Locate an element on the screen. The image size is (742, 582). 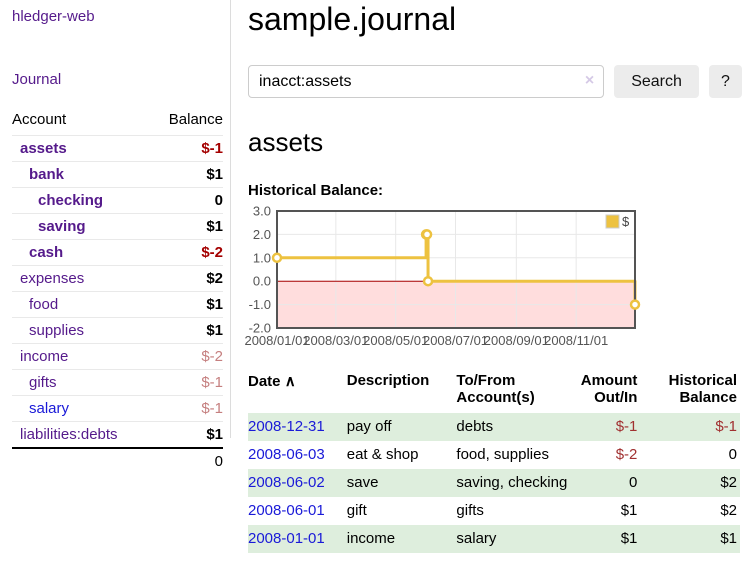
account-row-food: food $1 is located at coordinates (117, 304).